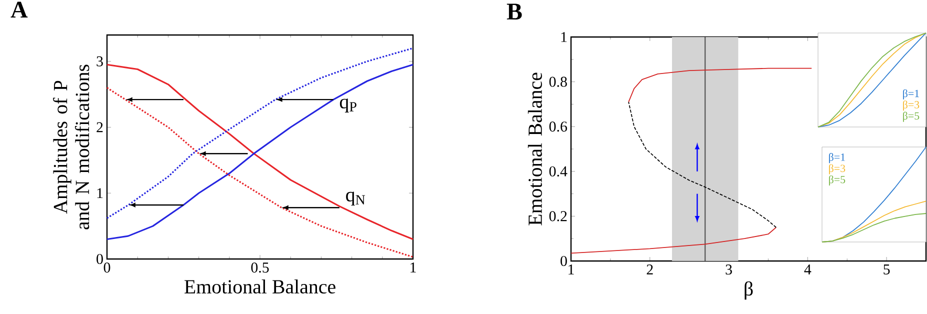  I want to click on y-tick-label: 3, so click(99, 61).